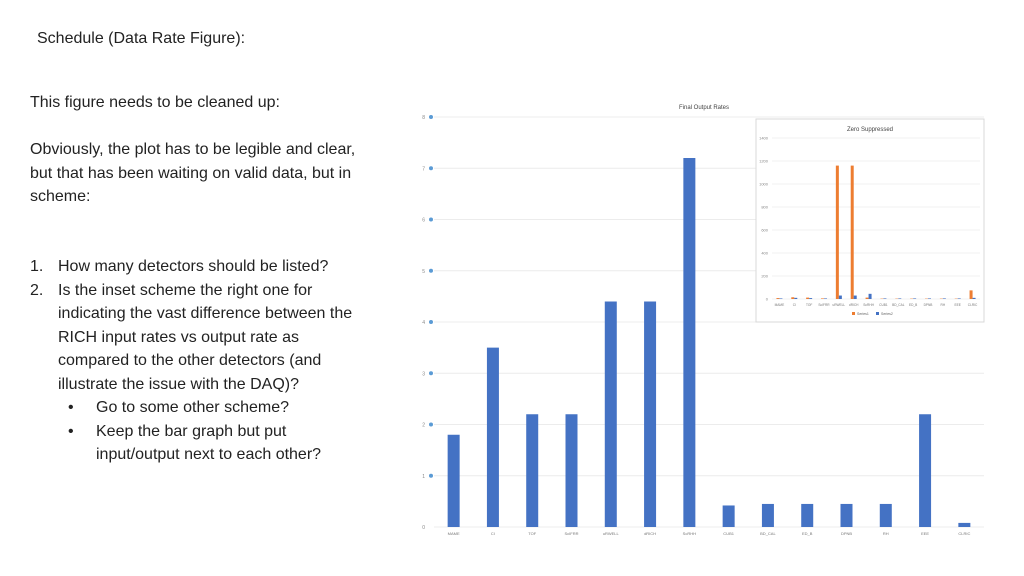  Describe the element at coordinates (887, 314) in the screenshot. I see `inset-legend-label: Series2` at that location.